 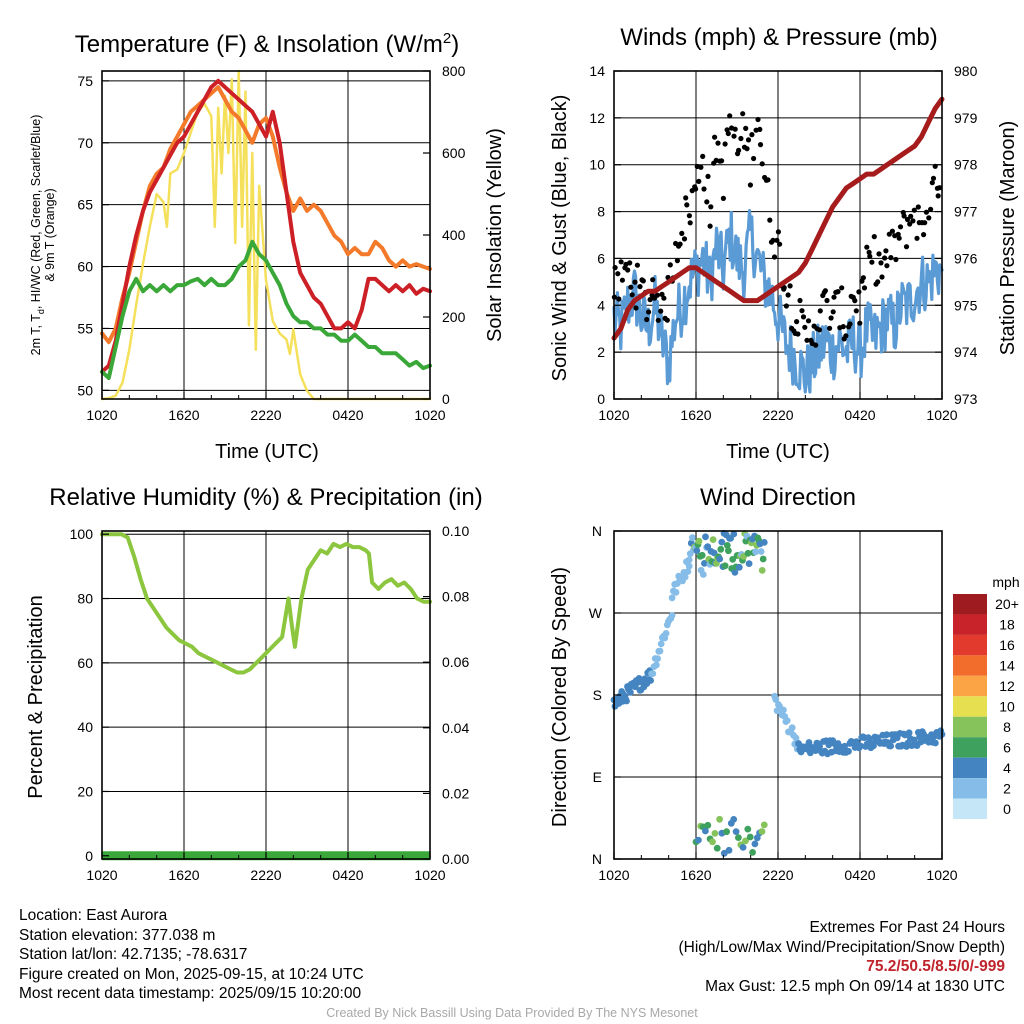 I want to click on y-tick-label: 4, so click(x=601, y=305).